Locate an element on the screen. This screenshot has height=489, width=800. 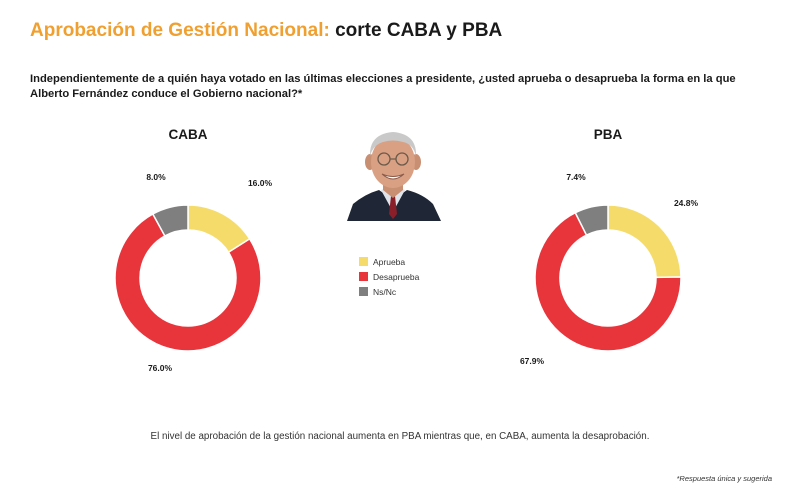
pba-label-desaprueba: 67.9% is located at coordinates (532, 361).